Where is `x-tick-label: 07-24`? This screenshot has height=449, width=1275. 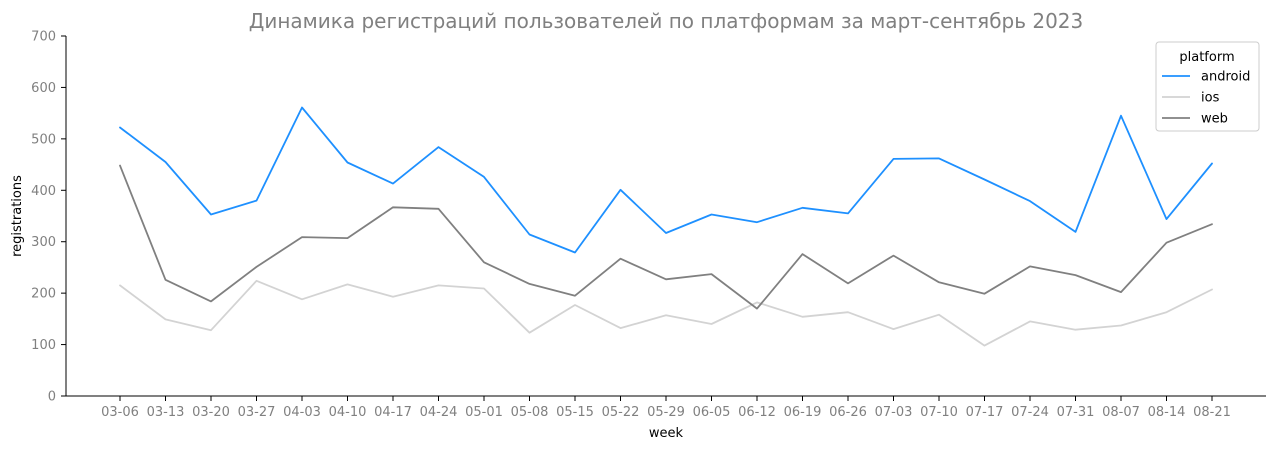
x-tick-label: 07-24 is located at coordinates (1030, 412).